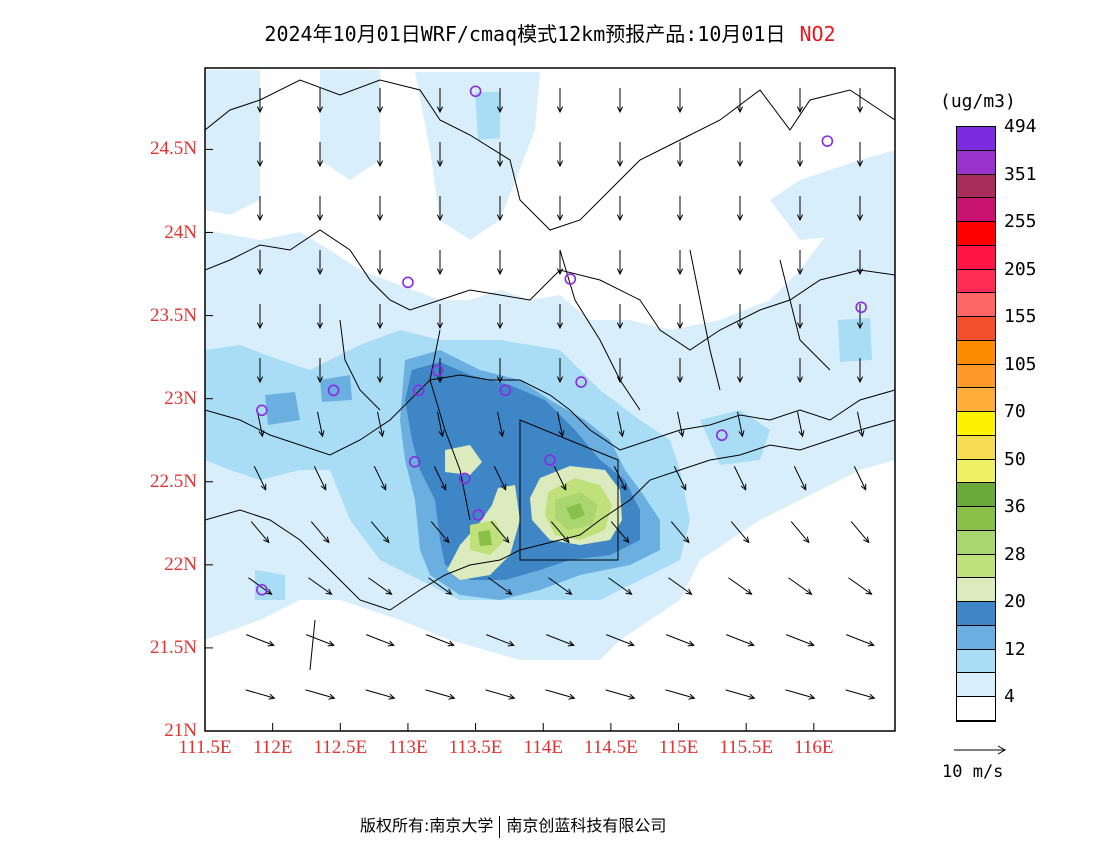 The image size is (1100, 850). What do you see at coordinates (1020, 222) in the screenshot?
I see `colorbar-label: 255` at bounding box center [1020, 222].